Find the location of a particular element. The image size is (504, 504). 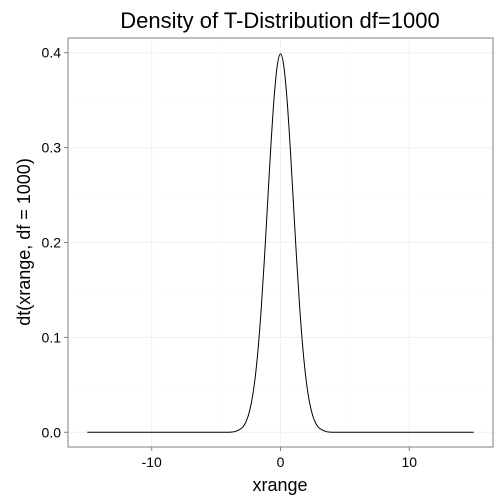

x-axis: -10 0 10 is located at coordinates (279, 458).